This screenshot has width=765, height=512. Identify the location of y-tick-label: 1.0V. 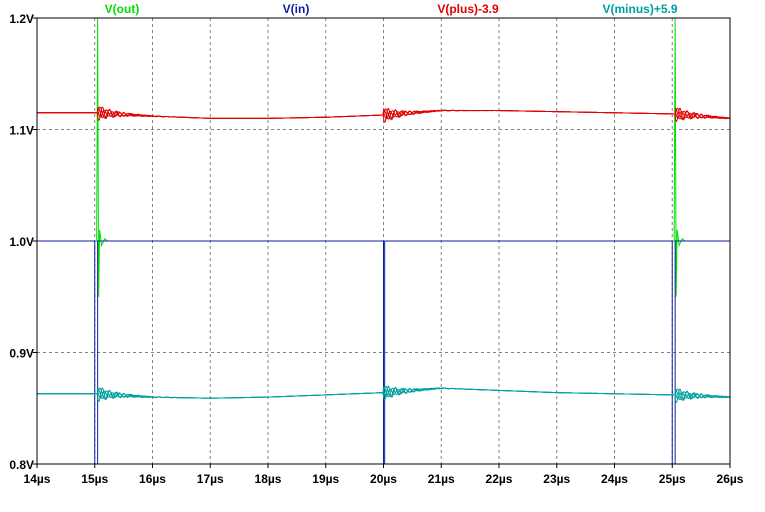
(21, 242).